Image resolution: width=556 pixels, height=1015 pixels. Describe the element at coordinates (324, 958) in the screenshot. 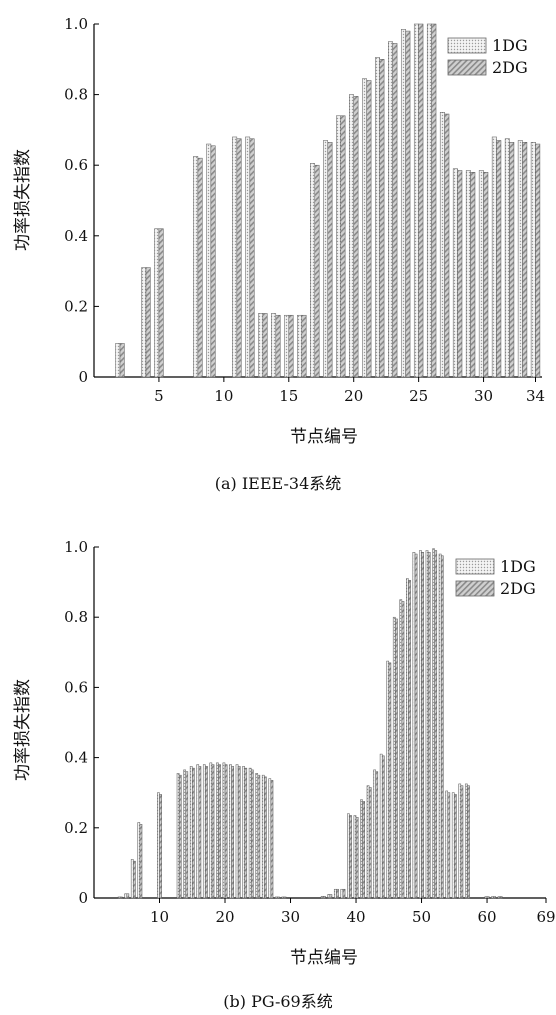

I see `x-axis-label-b: 节点编号` at that location.